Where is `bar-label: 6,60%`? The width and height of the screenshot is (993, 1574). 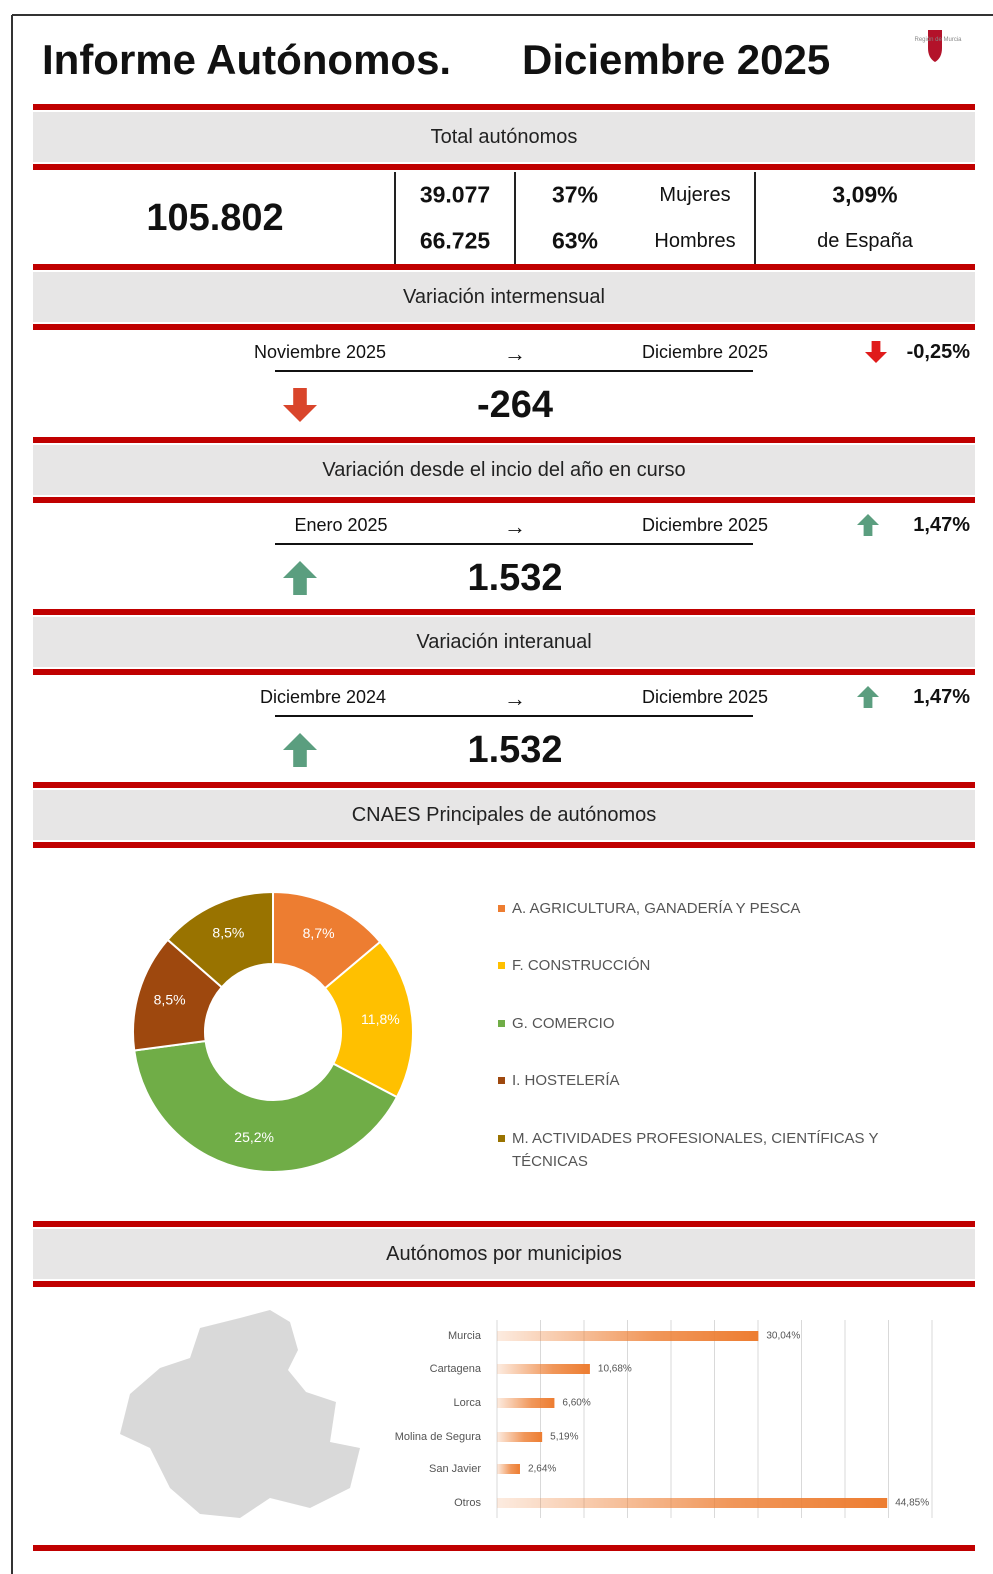 bar-label: 6,60% is located at coordinates (576, 1403).